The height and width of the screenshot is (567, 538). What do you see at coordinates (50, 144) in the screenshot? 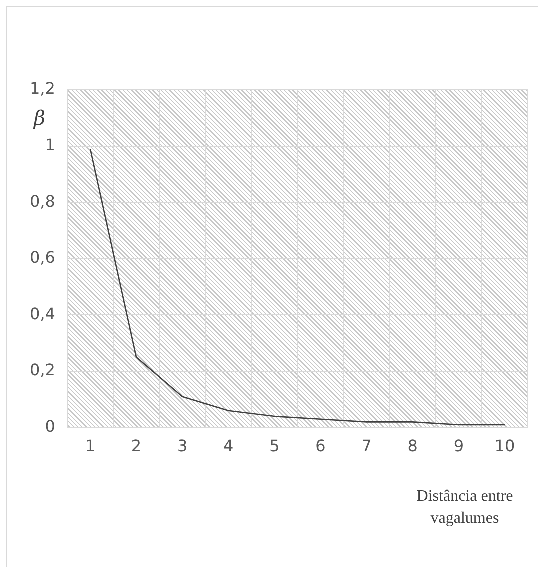
I see `y-tick-label: 1` at bounding box center [50, 144].